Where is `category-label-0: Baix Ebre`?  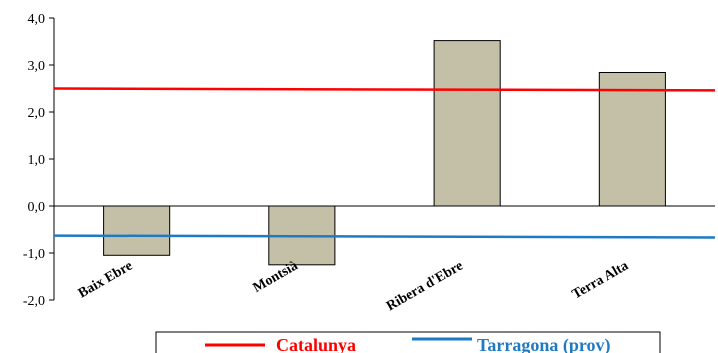
category-label-0: Baix Ebre is located at coordinates (105, 279).